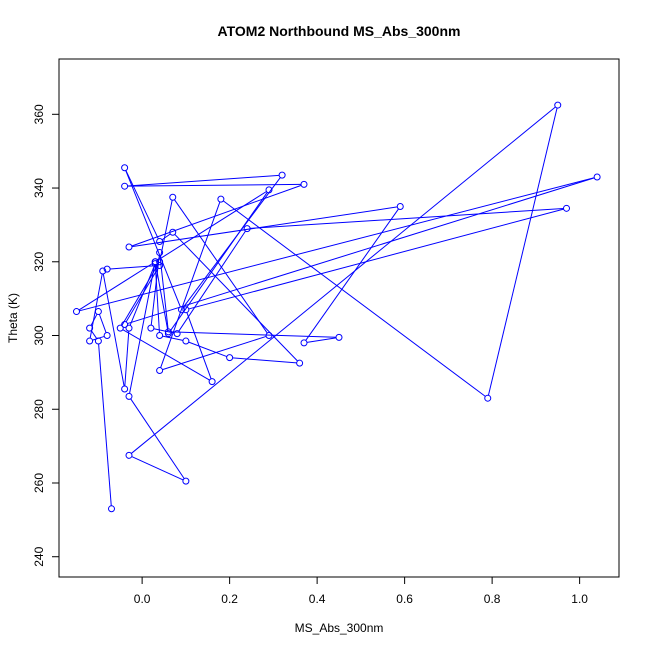 The width and height of the screenshot is (650, 650). I want to click on x-tick-label: 0.6, so click(404, 599).